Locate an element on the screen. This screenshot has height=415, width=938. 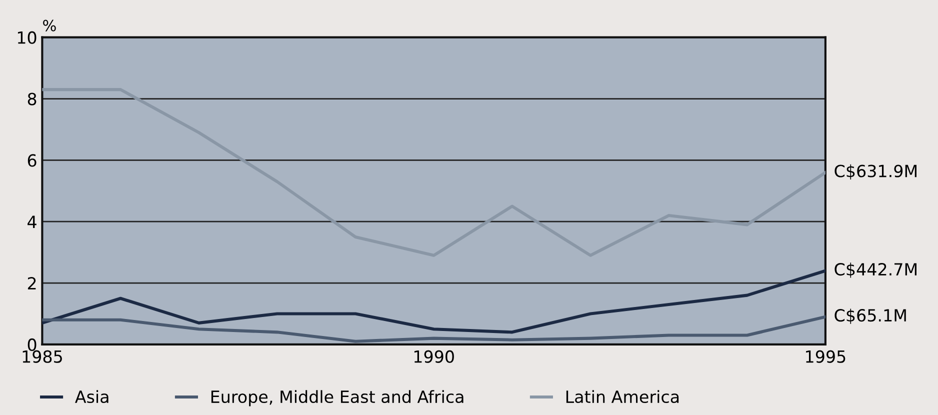
x-tick-label: 1990 is located at coordinates (434, 356).